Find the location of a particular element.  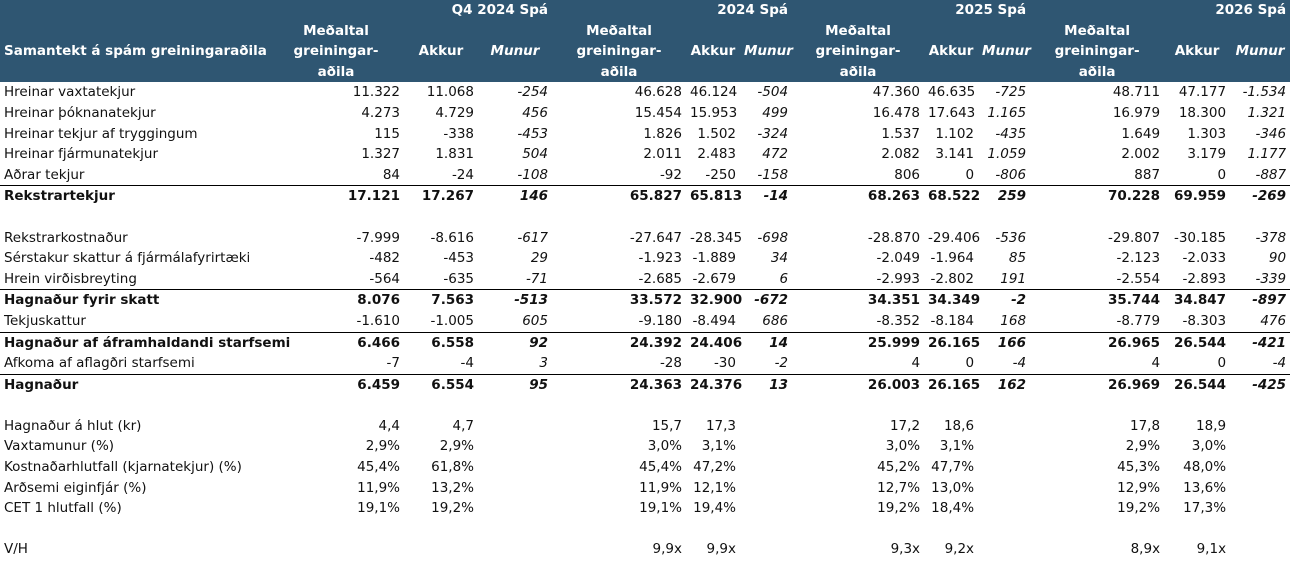

avg-value-cell: 2.082 is located at coordinates (901, 154).